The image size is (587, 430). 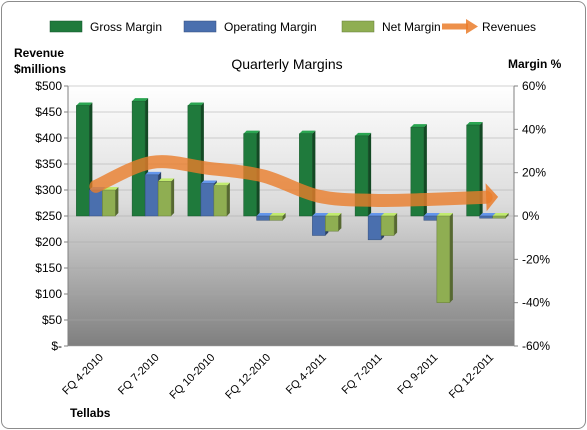 I want to click on left-tick-label: $400, so click(x=48, y=138).